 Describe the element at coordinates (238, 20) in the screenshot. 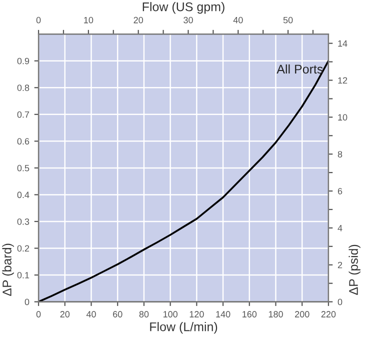

I see `x2-tick-label: 40` at that location.